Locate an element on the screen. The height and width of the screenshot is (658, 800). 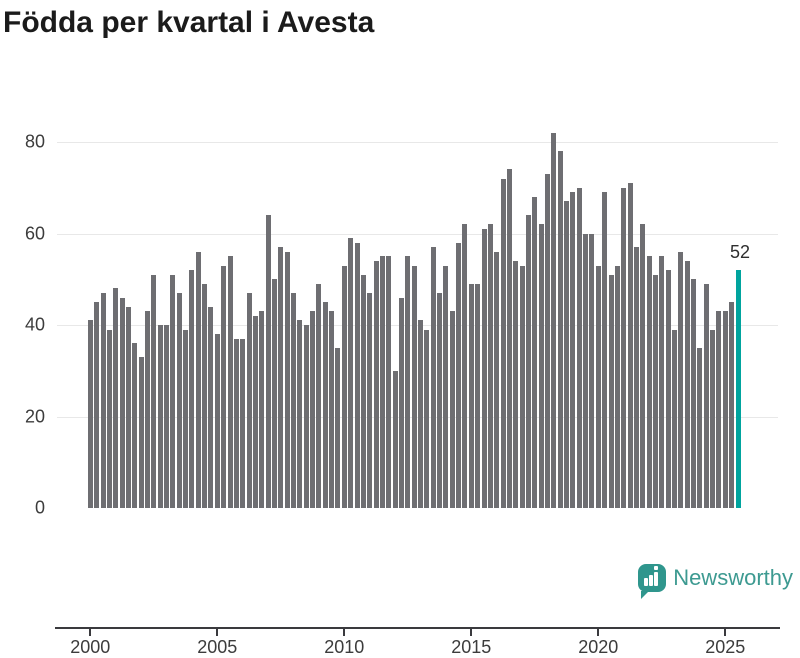
newsworthy-brand: Newsworthy is located at coordinates (715, 580).